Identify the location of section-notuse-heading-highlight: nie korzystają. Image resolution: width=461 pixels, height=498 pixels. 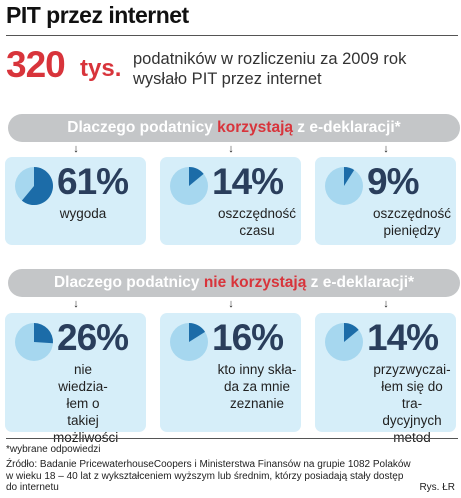
(255, 282).